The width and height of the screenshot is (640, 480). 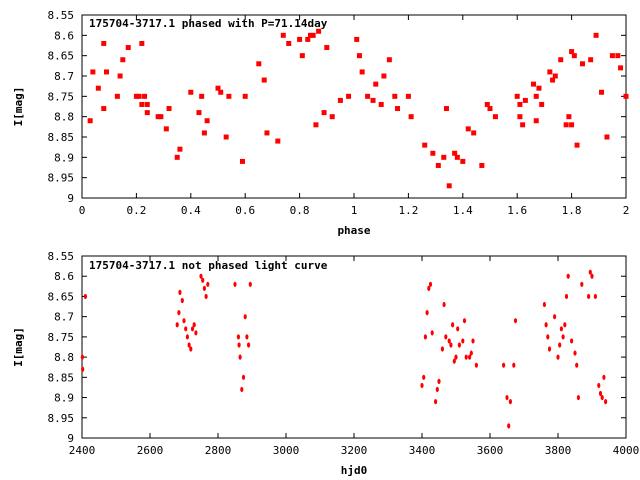 What do you see at coordinates (558, 450) in the screenshot?
I see `x-tick-label: 3800` at bounding box center [558, 450].